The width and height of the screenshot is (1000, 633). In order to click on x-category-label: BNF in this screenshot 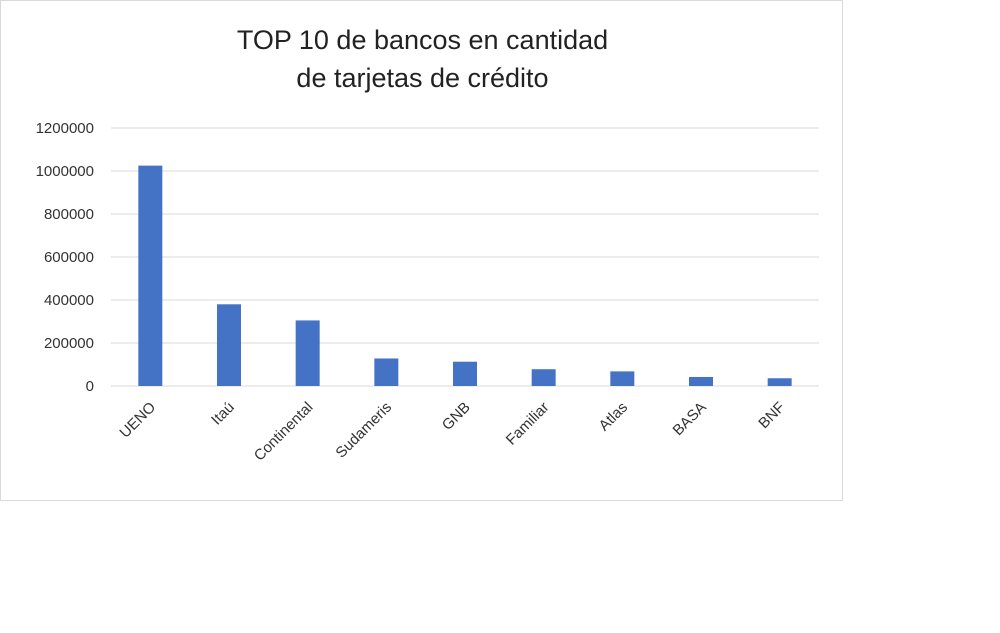, I will do `click(771, 415)`.